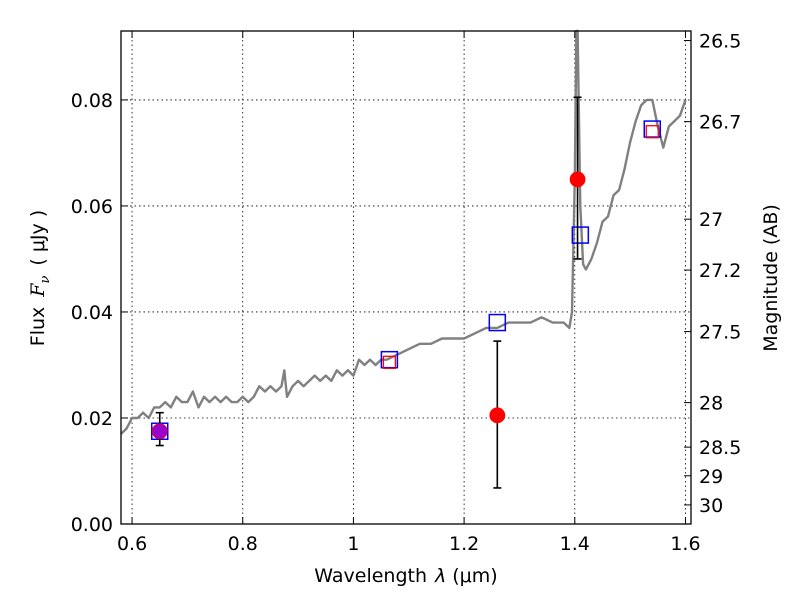 Image resolution: width=800 pixels, height=600 pixels. I want to click on y2-tick-label: 26.7, so click(720, 123).